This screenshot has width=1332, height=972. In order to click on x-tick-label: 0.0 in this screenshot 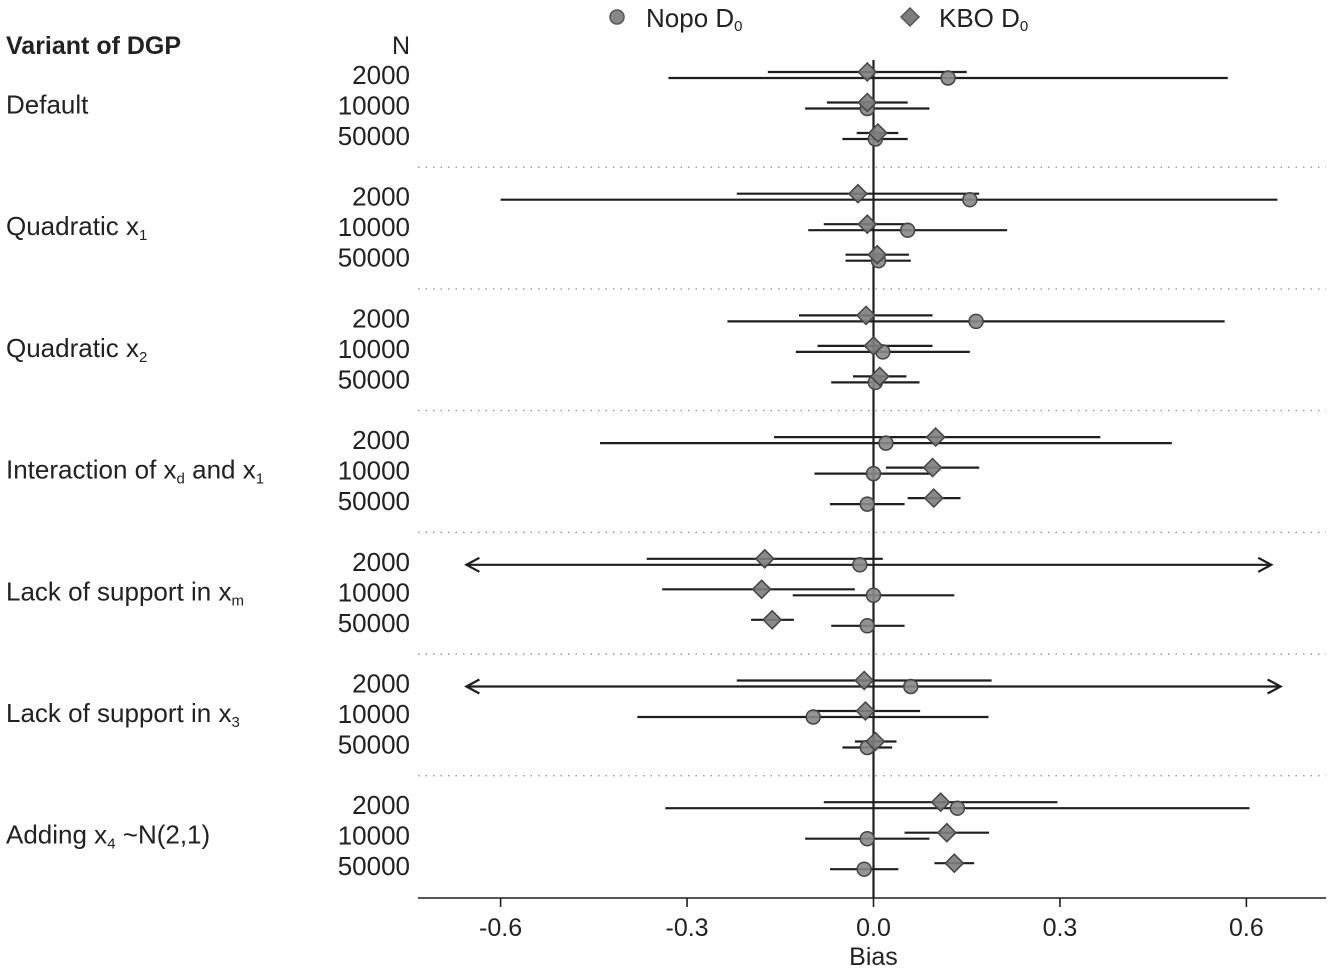, I will do `click(873, 928)`.